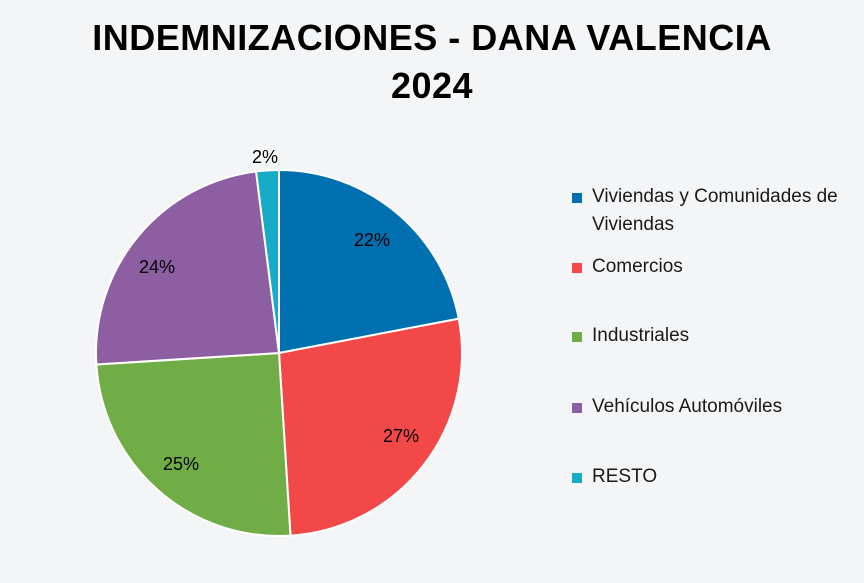 This screenshot has height=583, width=864. What do you see at coordinates (577, 337) in the screenshot?
I see `legend-swatch-industriales` at bounding box center [577, 337].